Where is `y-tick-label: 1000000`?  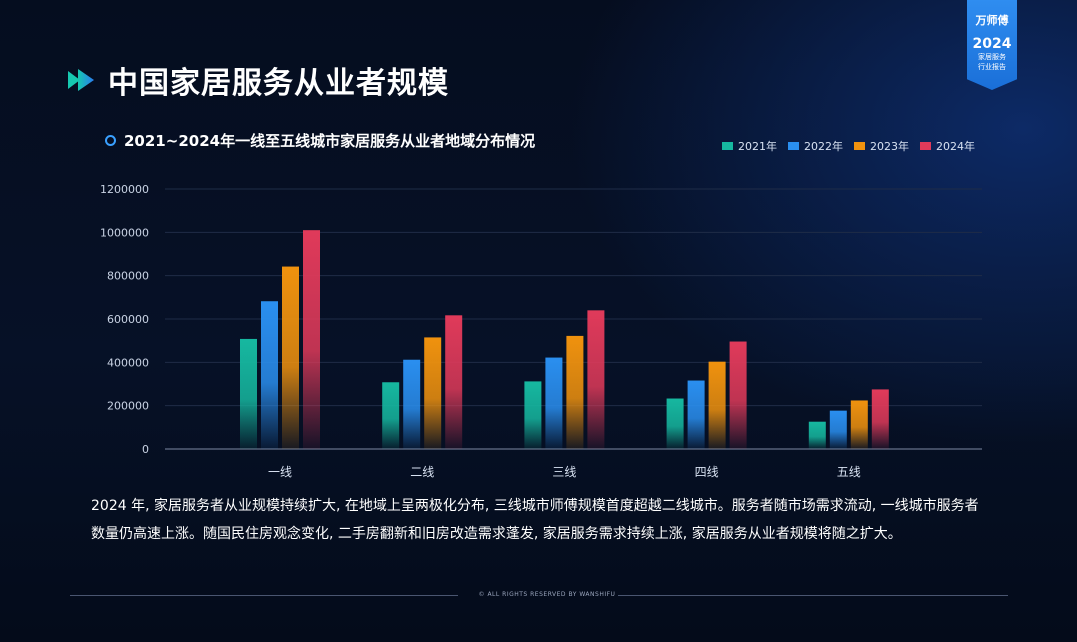 y-tick-label: 1000000 is located at coordinates (124, 232).